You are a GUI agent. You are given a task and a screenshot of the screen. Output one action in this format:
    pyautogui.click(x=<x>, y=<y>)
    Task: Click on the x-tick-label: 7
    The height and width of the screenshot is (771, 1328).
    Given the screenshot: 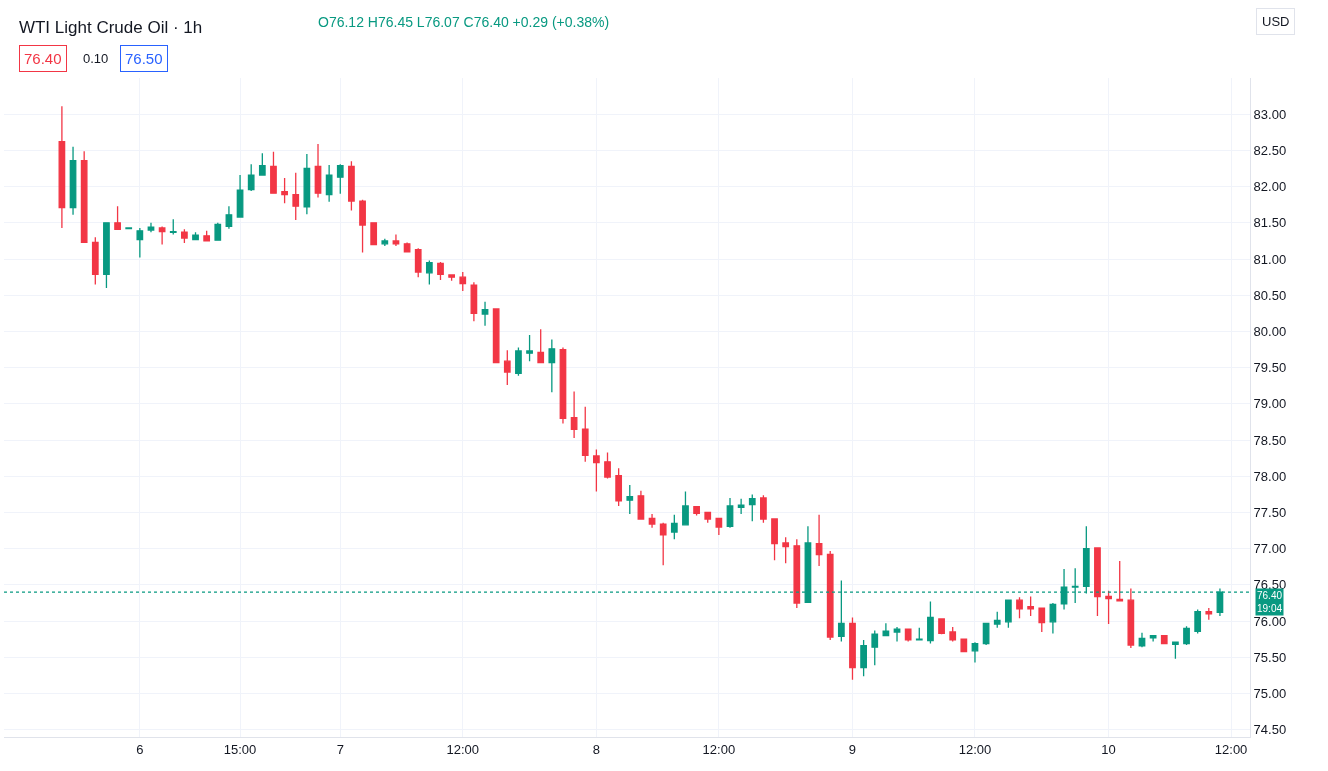 What is the action you would take?
    pyautogui.click(x=340, y=749)
    